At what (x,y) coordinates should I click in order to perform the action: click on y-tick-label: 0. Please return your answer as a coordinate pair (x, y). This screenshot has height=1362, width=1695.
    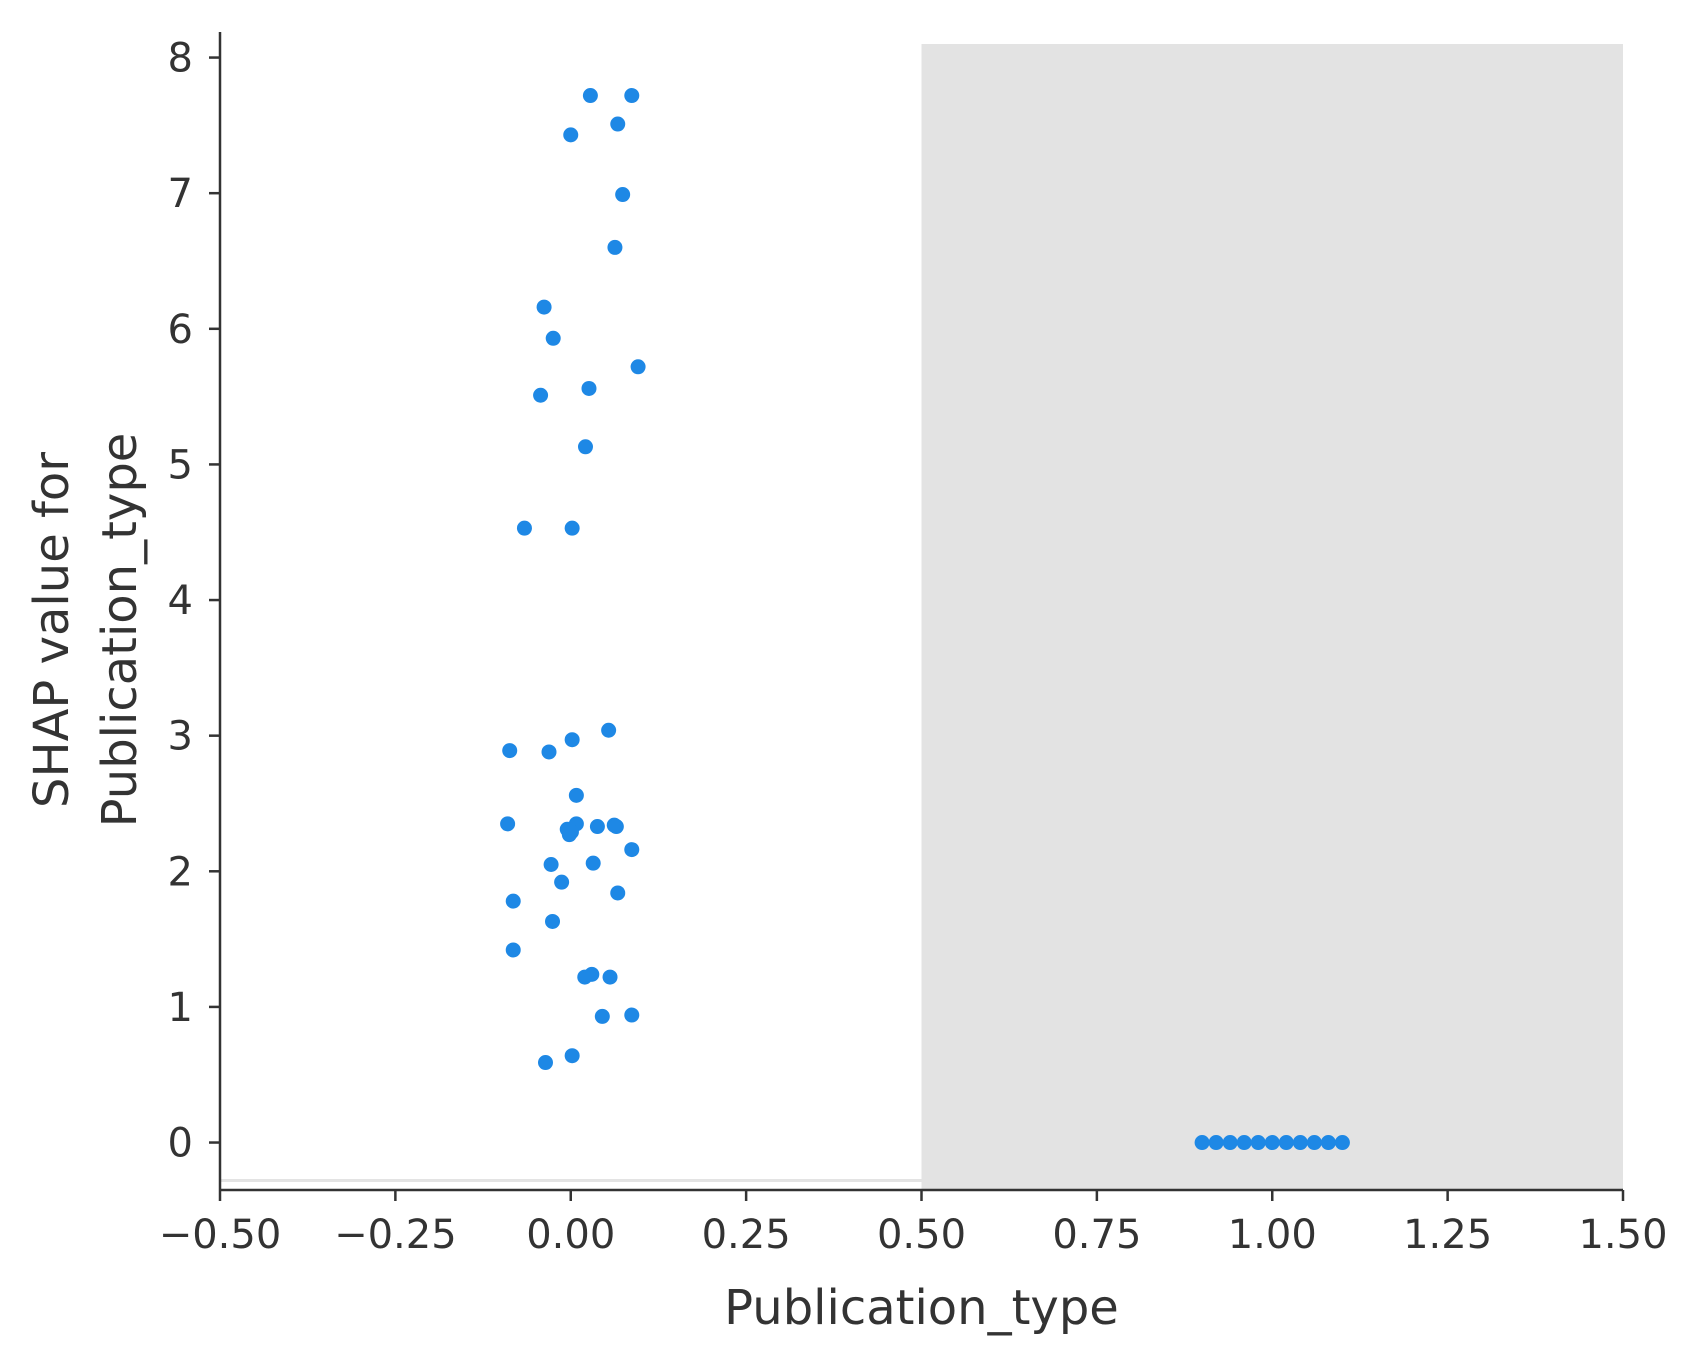
    Looking at the image, I should click on (180, 1144).